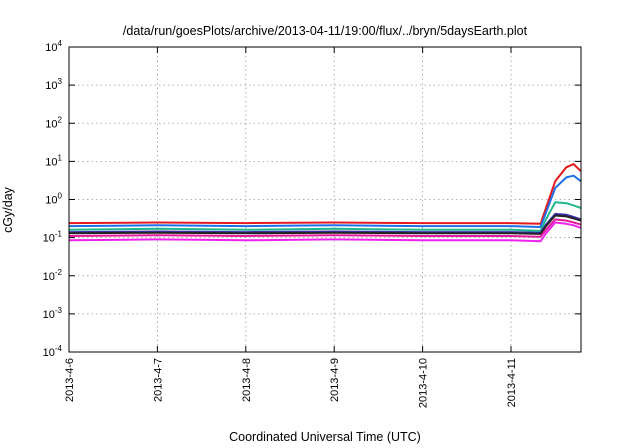  Describe the element at coordinates (53, 313) in the screenshot. I see `y-tick-label: 10⁻³` at that location.